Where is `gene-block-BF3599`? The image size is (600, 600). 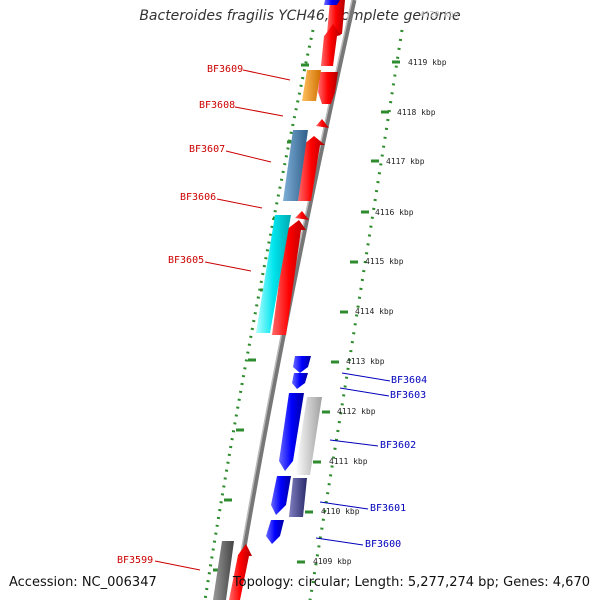 gene-block-BF3599 is located at coordinates (223, 570).